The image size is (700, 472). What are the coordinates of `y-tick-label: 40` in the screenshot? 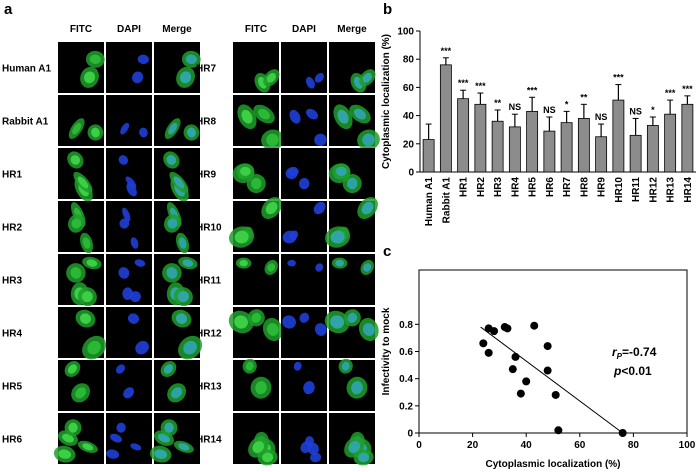 It's located at (409, 116).